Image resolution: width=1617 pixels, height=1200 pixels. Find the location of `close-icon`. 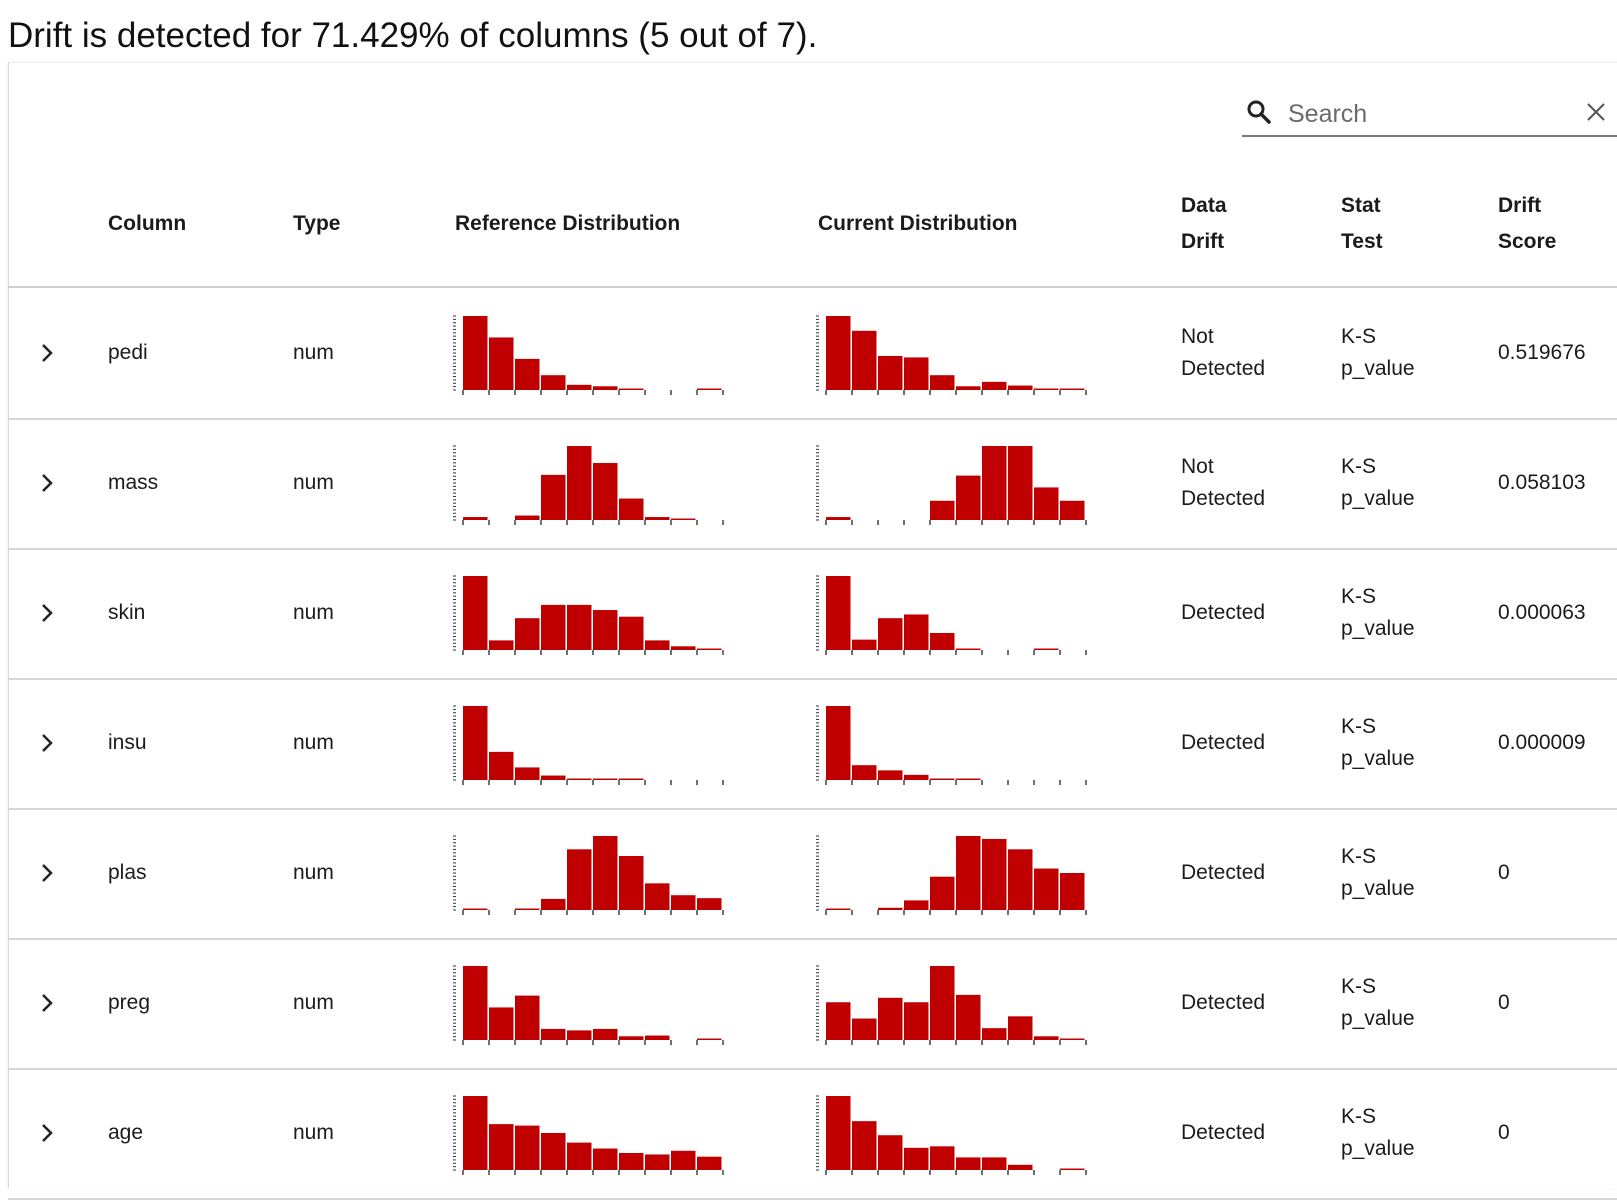

close-icon is located at coordinates (1596, 112).